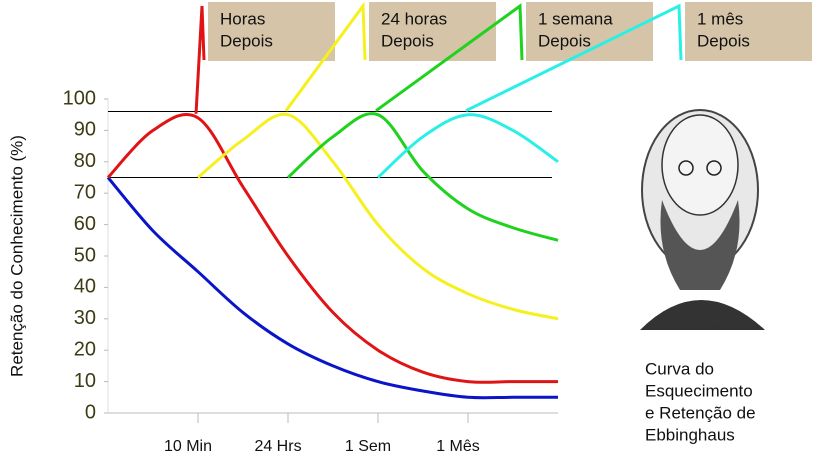 The width and height of the screenshot is (821, 464). I want to click on caption: Ebbinghaus, so click(690, 434).